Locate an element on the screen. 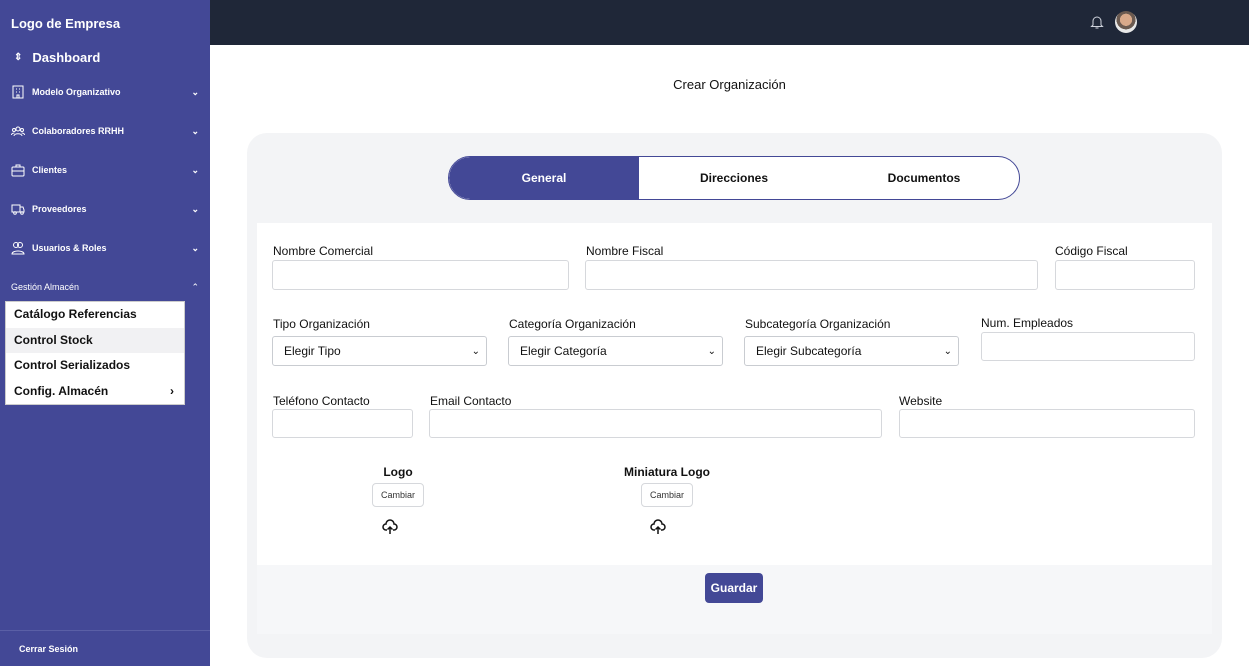 Image resolution: width=1249 pixels, height=666 pixels. chevron-up-icon: ⌃ is located at coordinates (195, 286).